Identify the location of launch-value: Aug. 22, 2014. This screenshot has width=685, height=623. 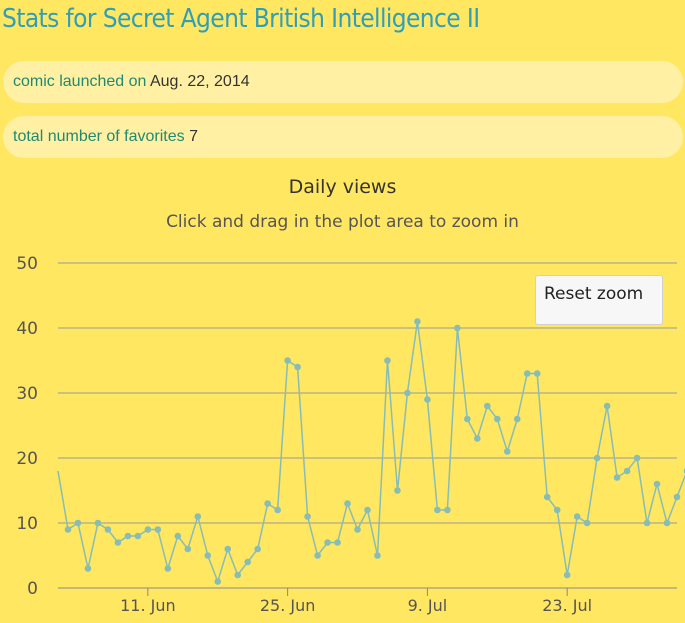
(199, 81).